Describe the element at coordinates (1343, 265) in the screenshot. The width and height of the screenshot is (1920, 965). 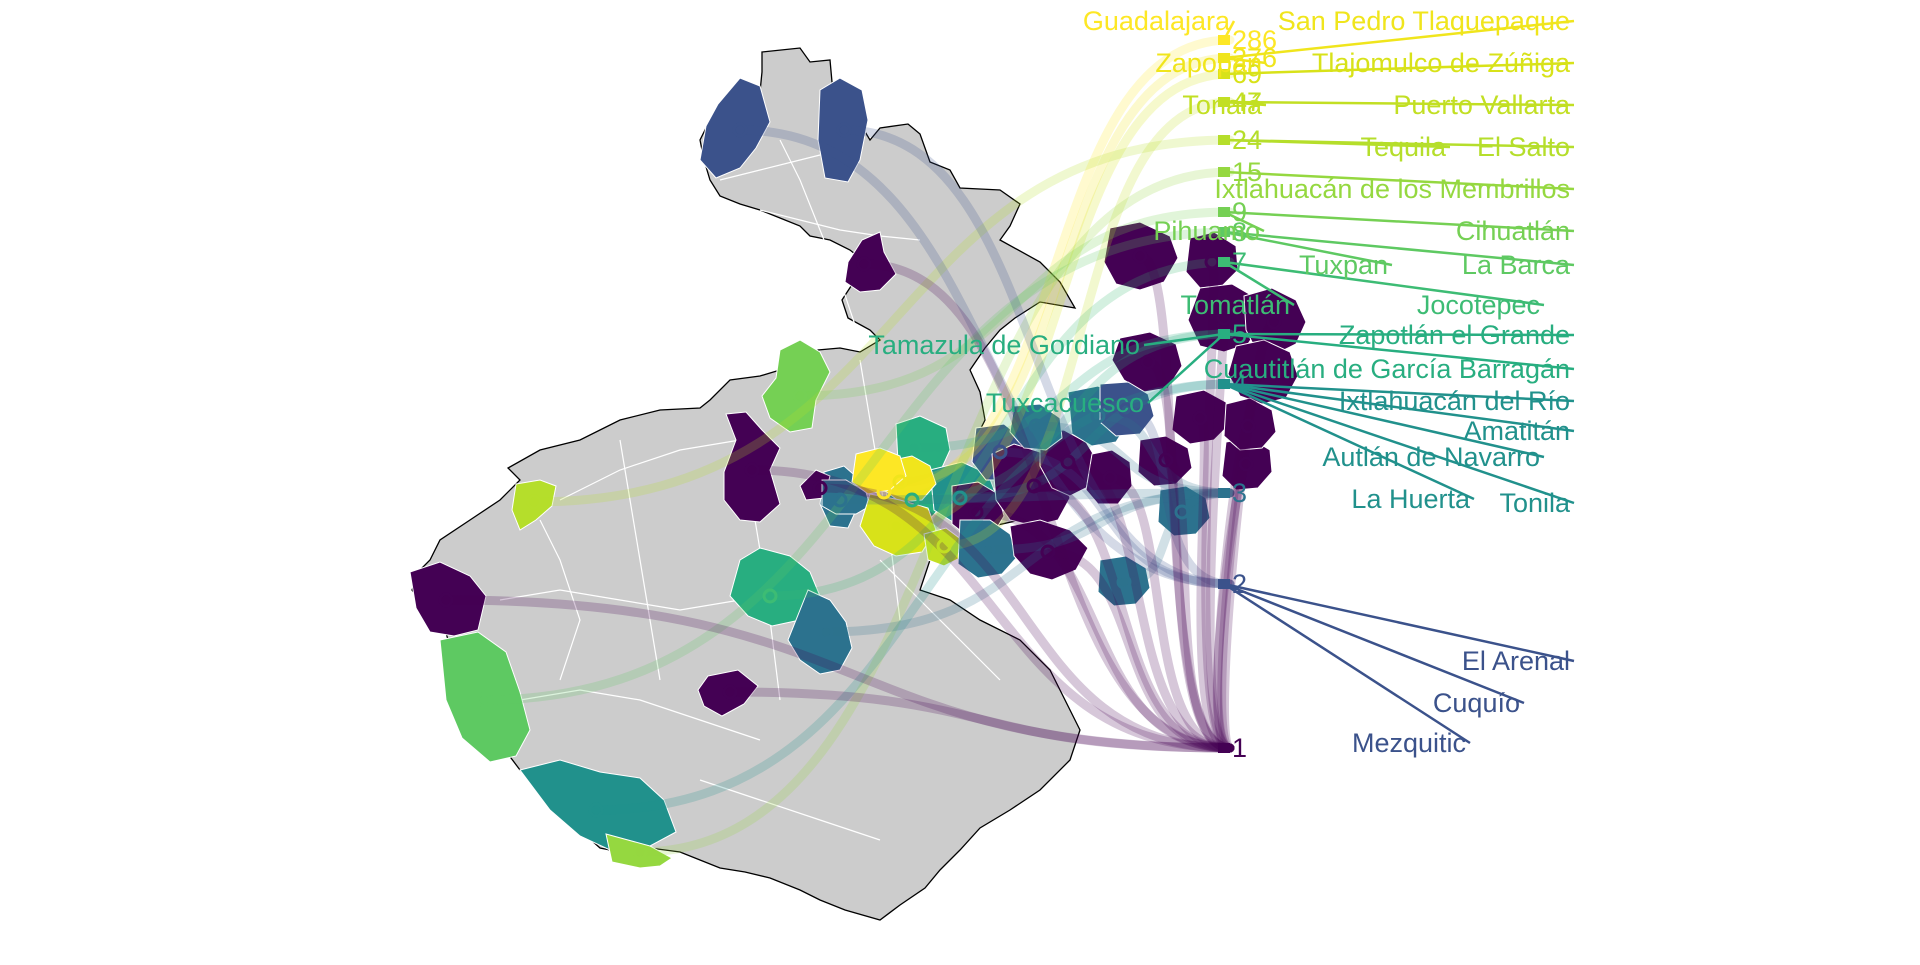
I see `municipality-label: Tuxpan` at that location.